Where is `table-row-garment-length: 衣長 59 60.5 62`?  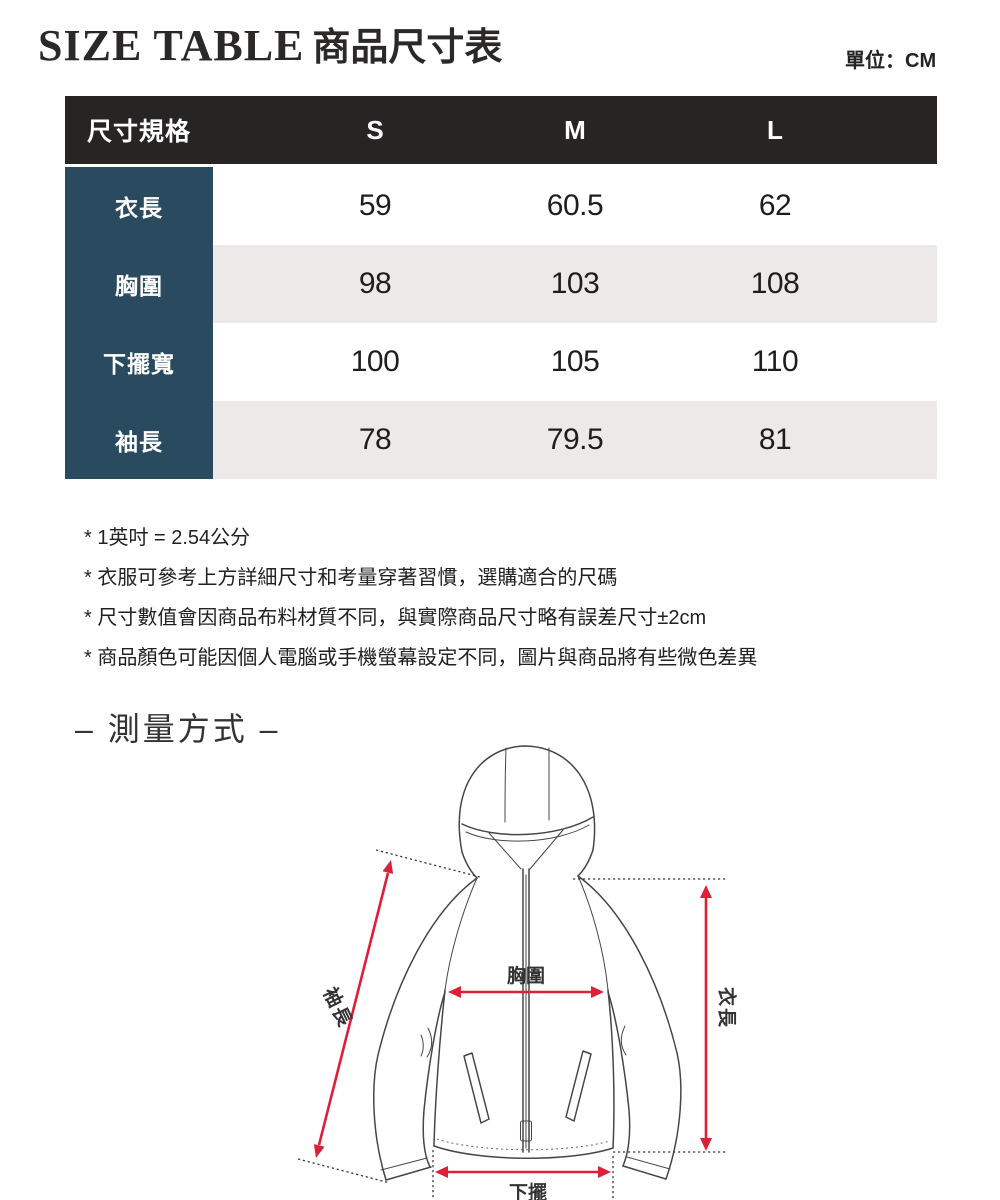
table-row-garment-length: 衣長 59 60.5 62 is located at coordinates (501, 206).